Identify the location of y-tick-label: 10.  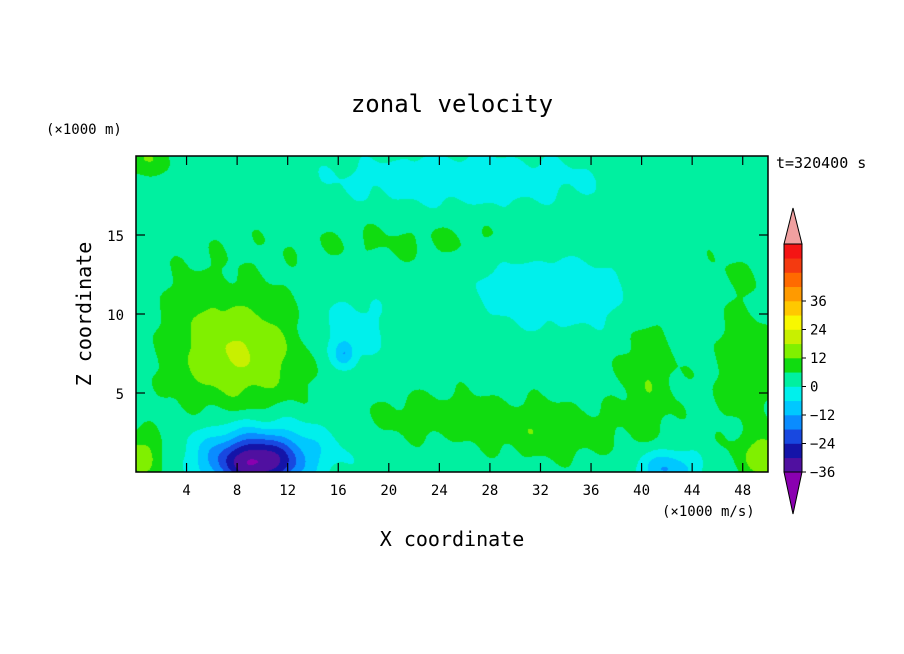
(115, 316).